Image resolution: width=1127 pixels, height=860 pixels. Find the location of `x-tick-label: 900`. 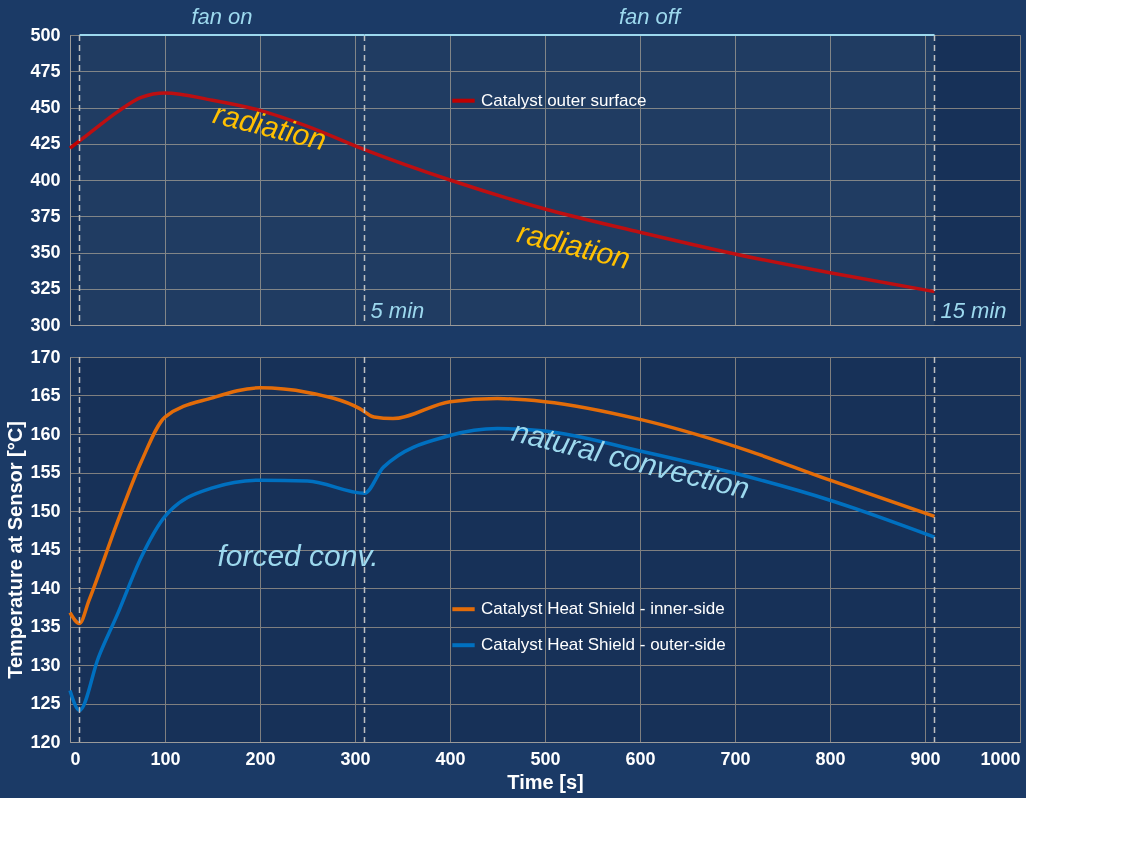

x-tick-label: 900 is located at coordinates (925, 758).